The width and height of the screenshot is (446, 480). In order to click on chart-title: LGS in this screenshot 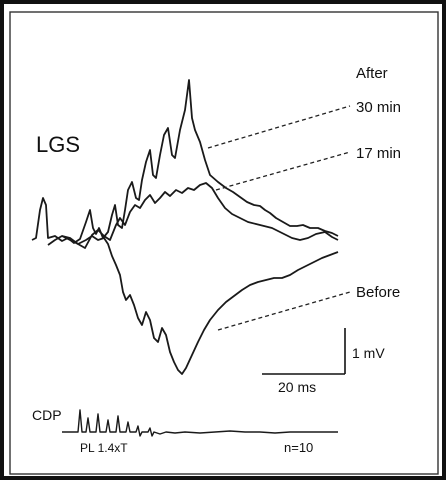, I will do `click(58, 144)`.